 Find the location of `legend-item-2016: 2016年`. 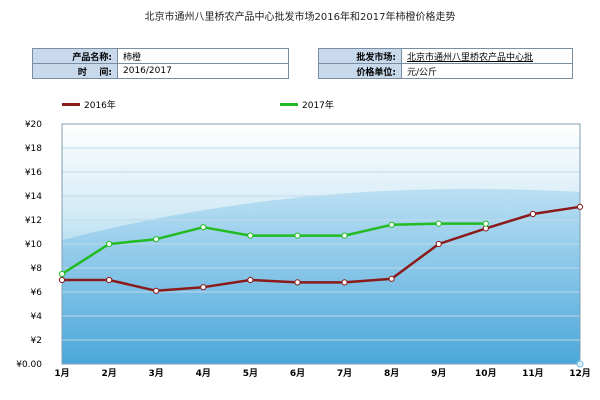

legend-item-2016: 2016年 is located at coordinates (89, 104).